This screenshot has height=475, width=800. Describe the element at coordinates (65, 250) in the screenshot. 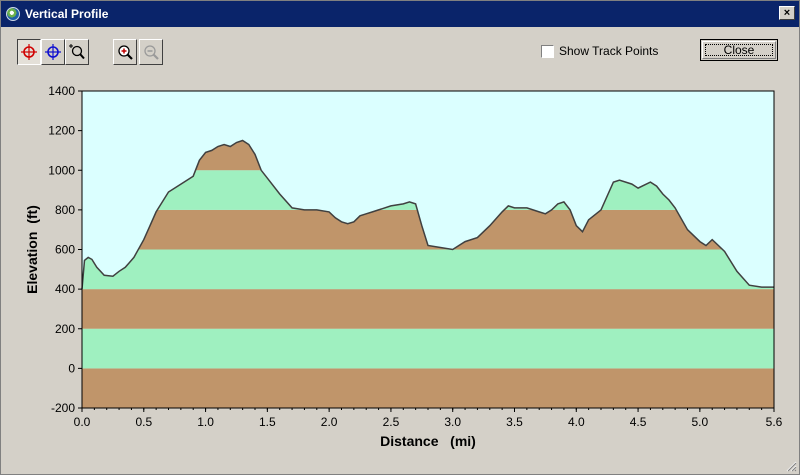

I see `y-tick-label: 600` at that location.